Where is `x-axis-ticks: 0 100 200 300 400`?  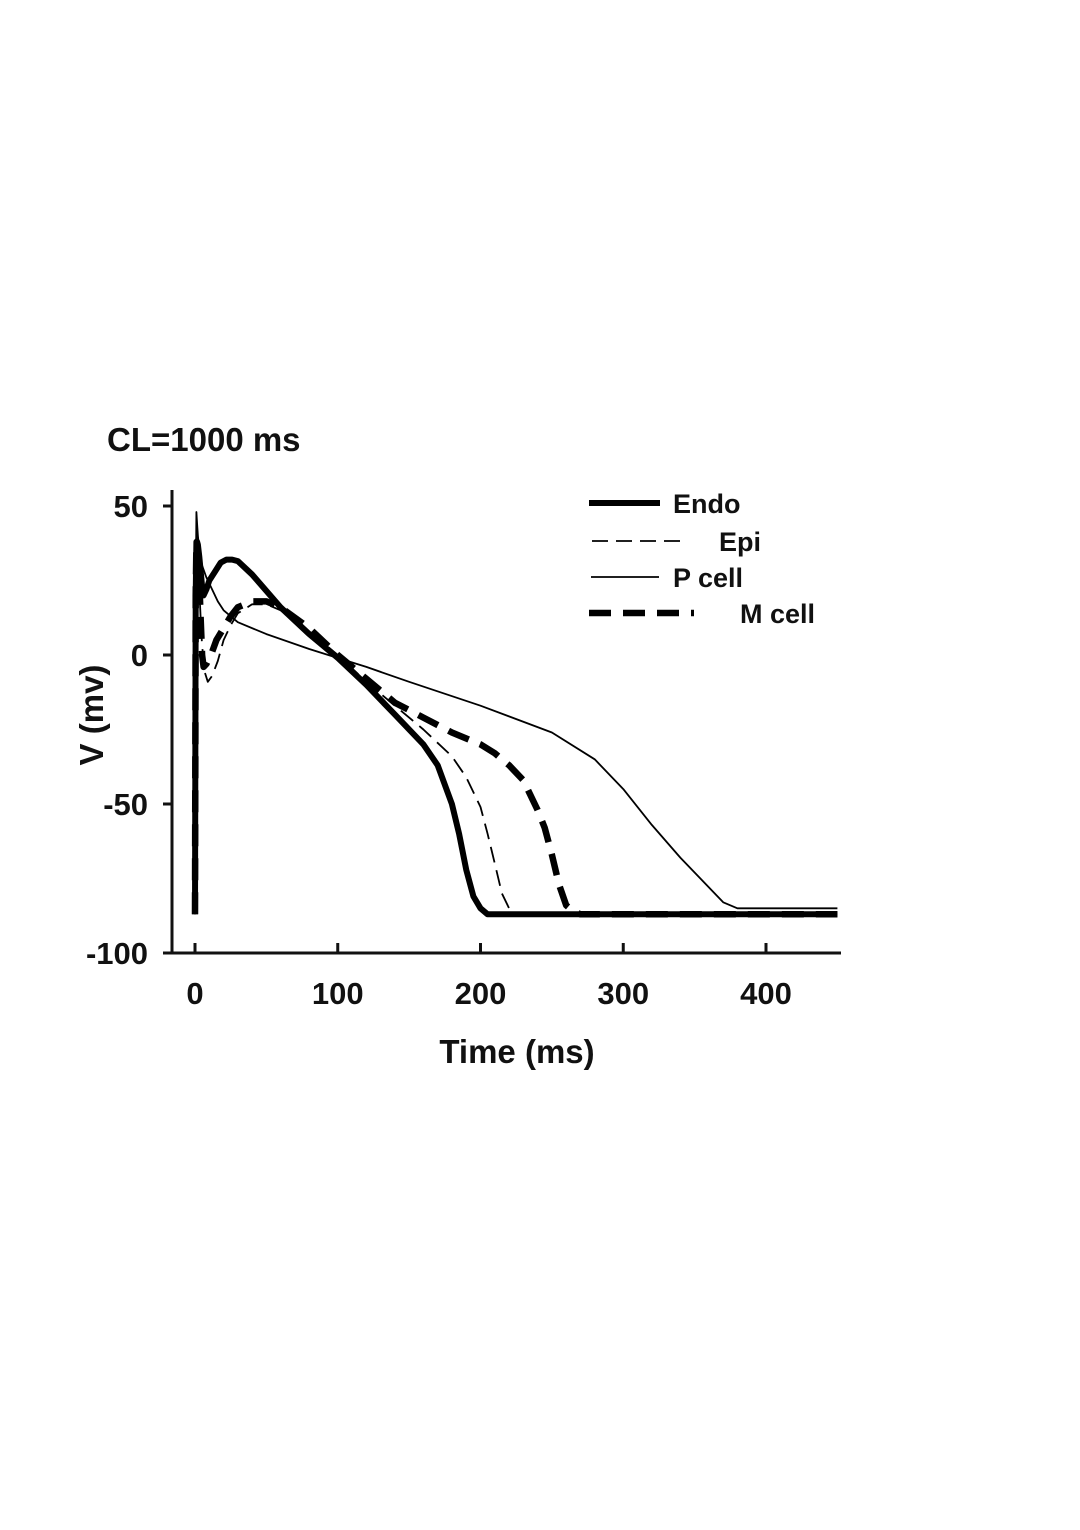
x-axis-ticks: 0 100 200 300 400 is located at coordinates (489, 977).